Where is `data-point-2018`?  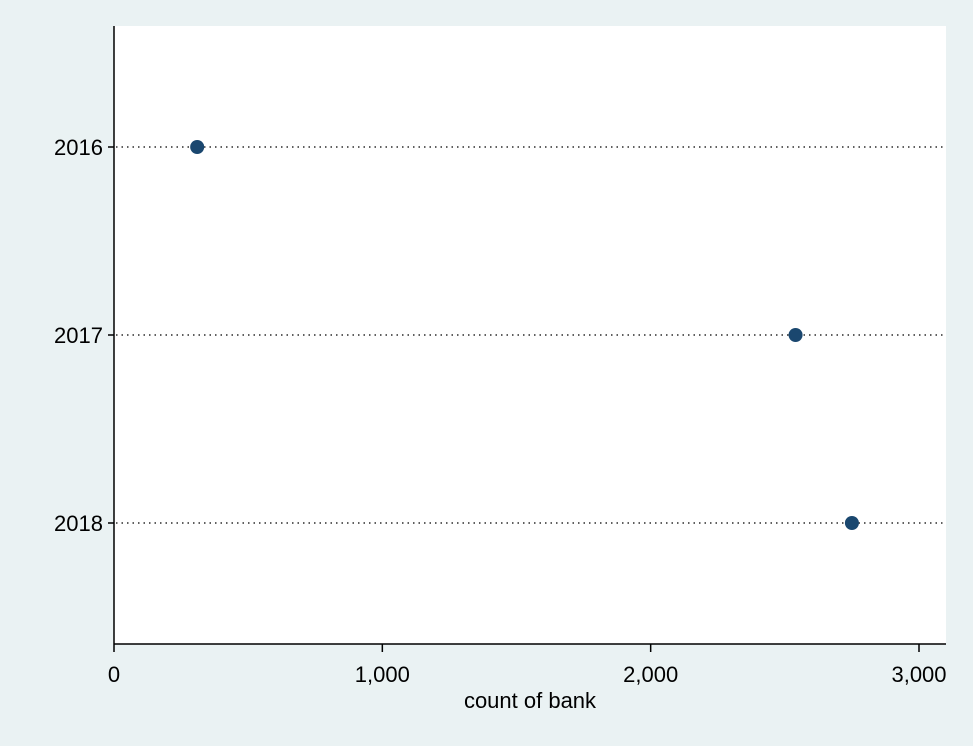
data-point-2018 is located at coordinates (851, 523).